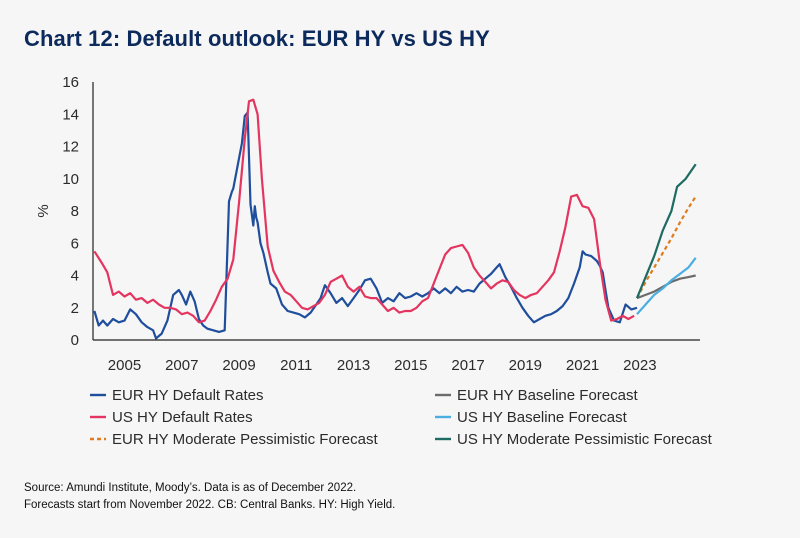 Image resolution: width=800 pixels, height=538 pixels. What do you see at coordinates (582, 365) in the screenshot?
I see `x-tick-label: 2021` at bounding box center [582, 365].